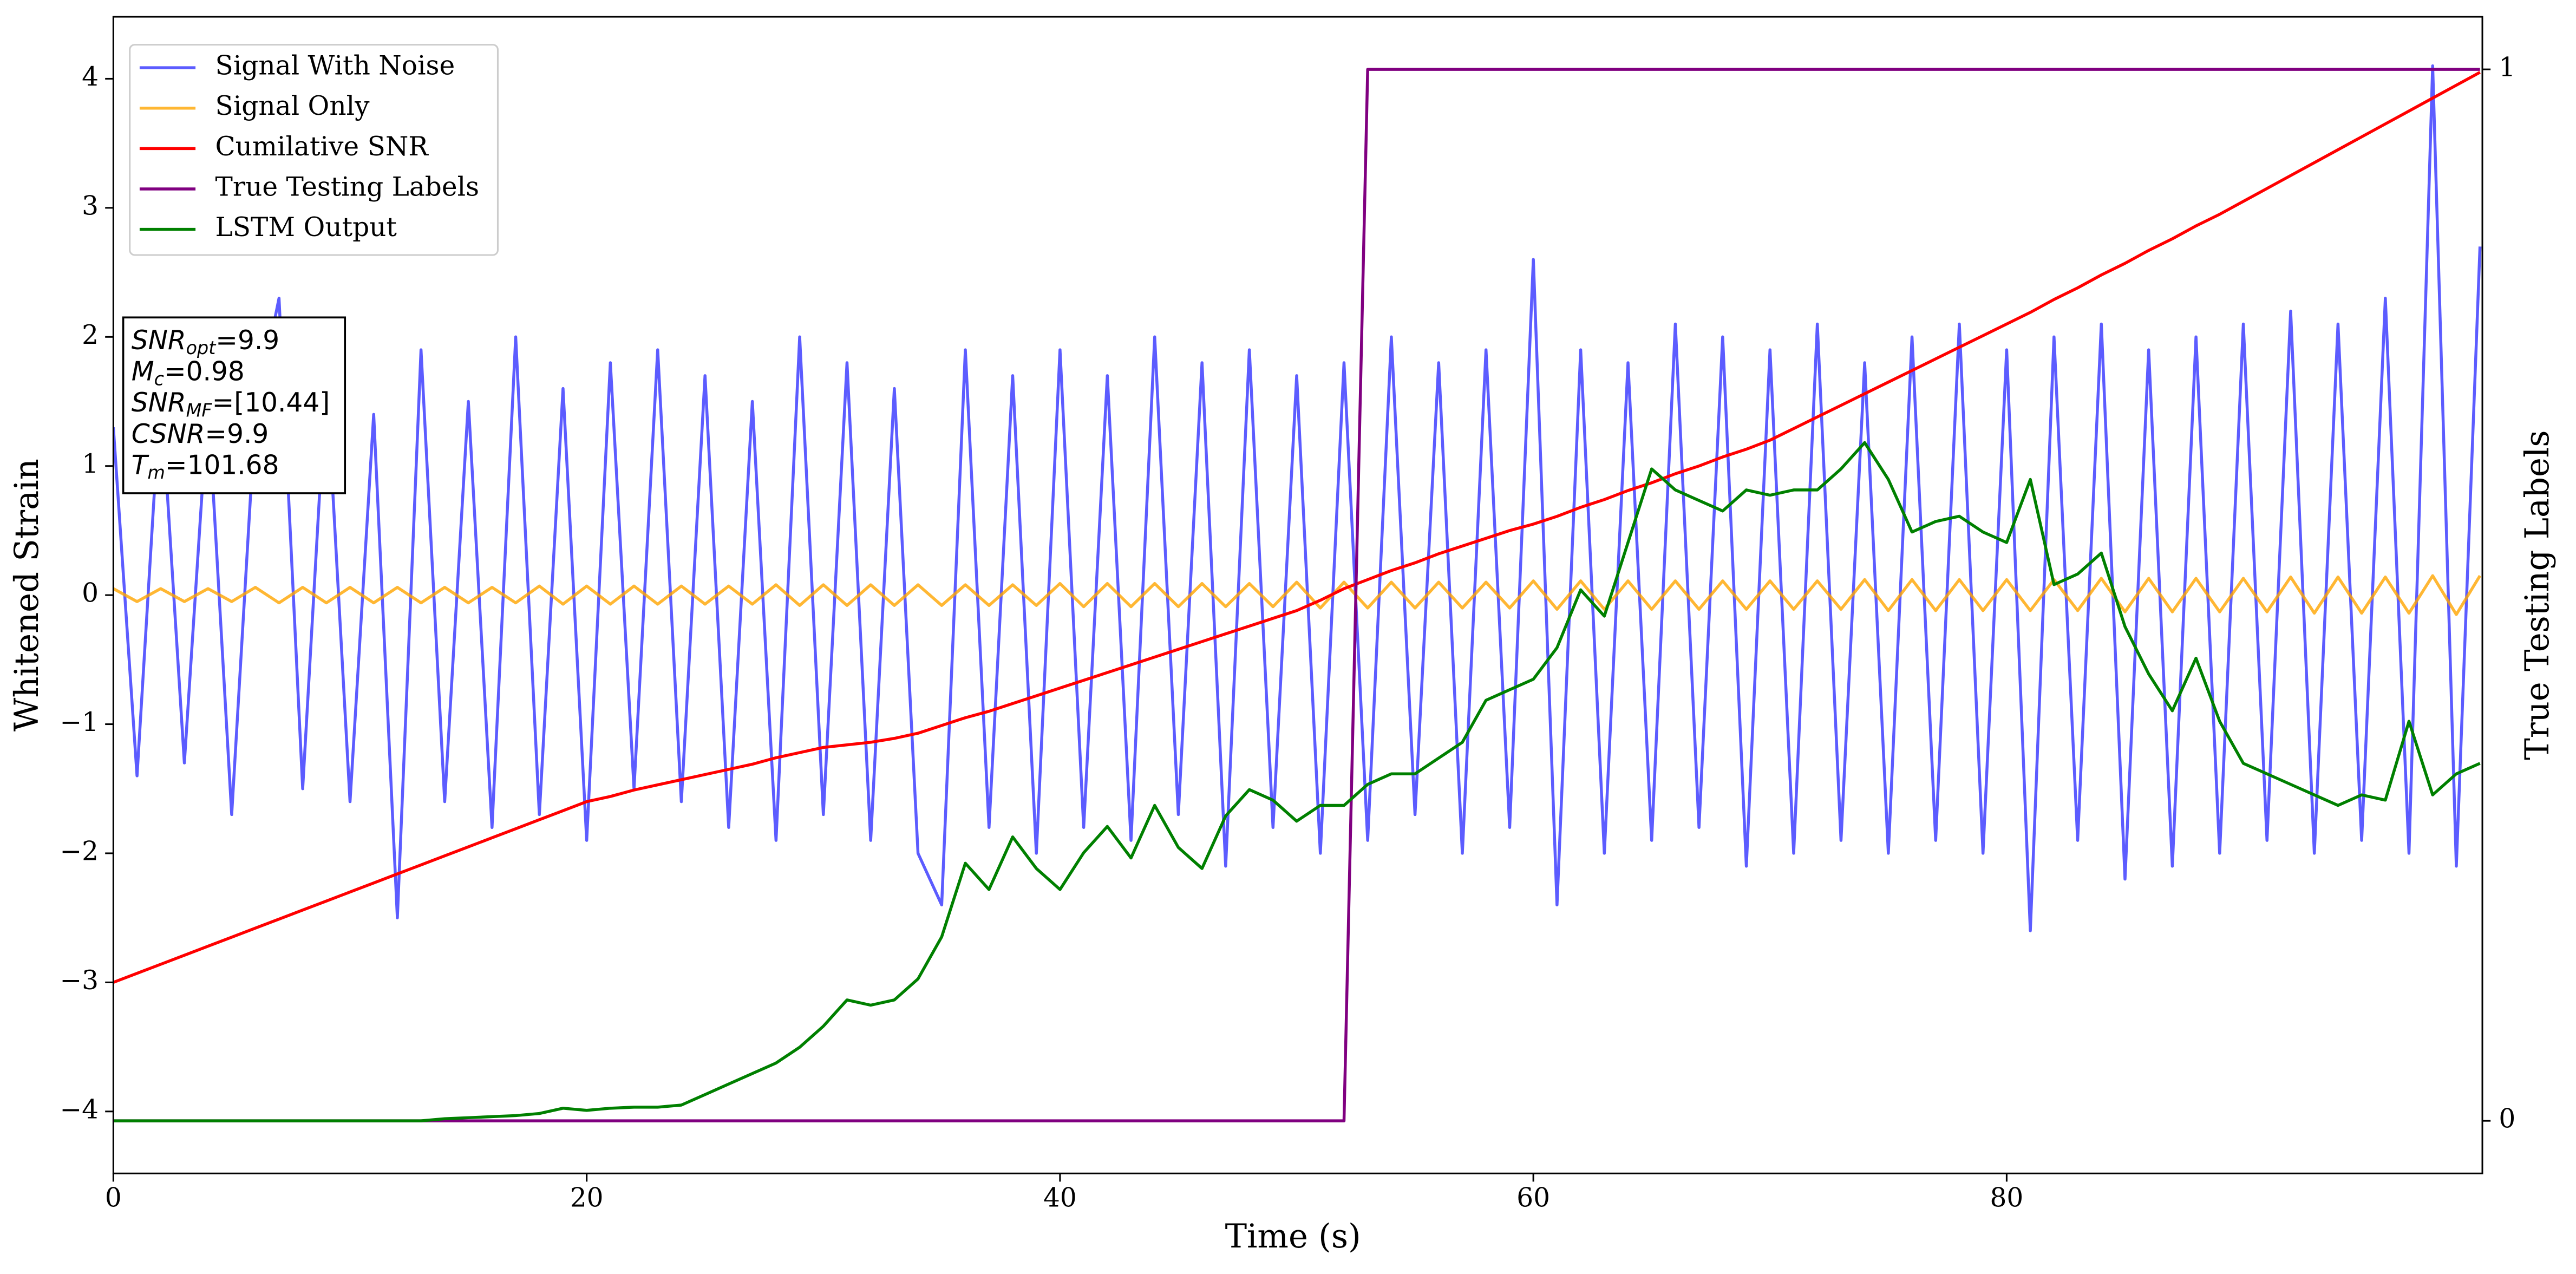 Image resolution: width=2576 pixels, height=1274 pixels. I want to click on annotation-line: Mc=0.98, so click(188, 372).